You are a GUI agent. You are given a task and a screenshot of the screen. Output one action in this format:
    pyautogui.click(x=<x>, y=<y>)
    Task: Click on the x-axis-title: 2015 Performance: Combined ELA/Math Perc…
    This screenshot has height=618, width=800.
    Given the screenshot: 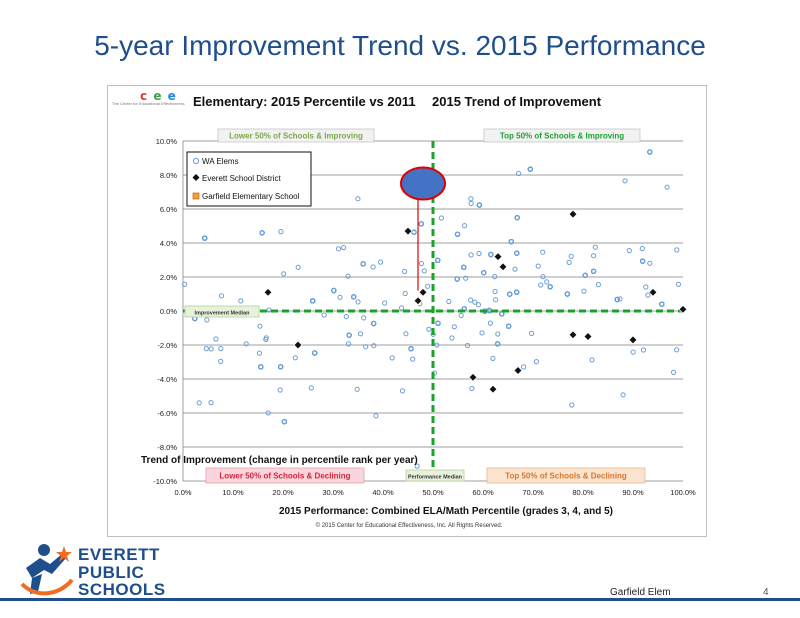 What is the action you would take?
    pyautogui.click(x=446, y=511)
    